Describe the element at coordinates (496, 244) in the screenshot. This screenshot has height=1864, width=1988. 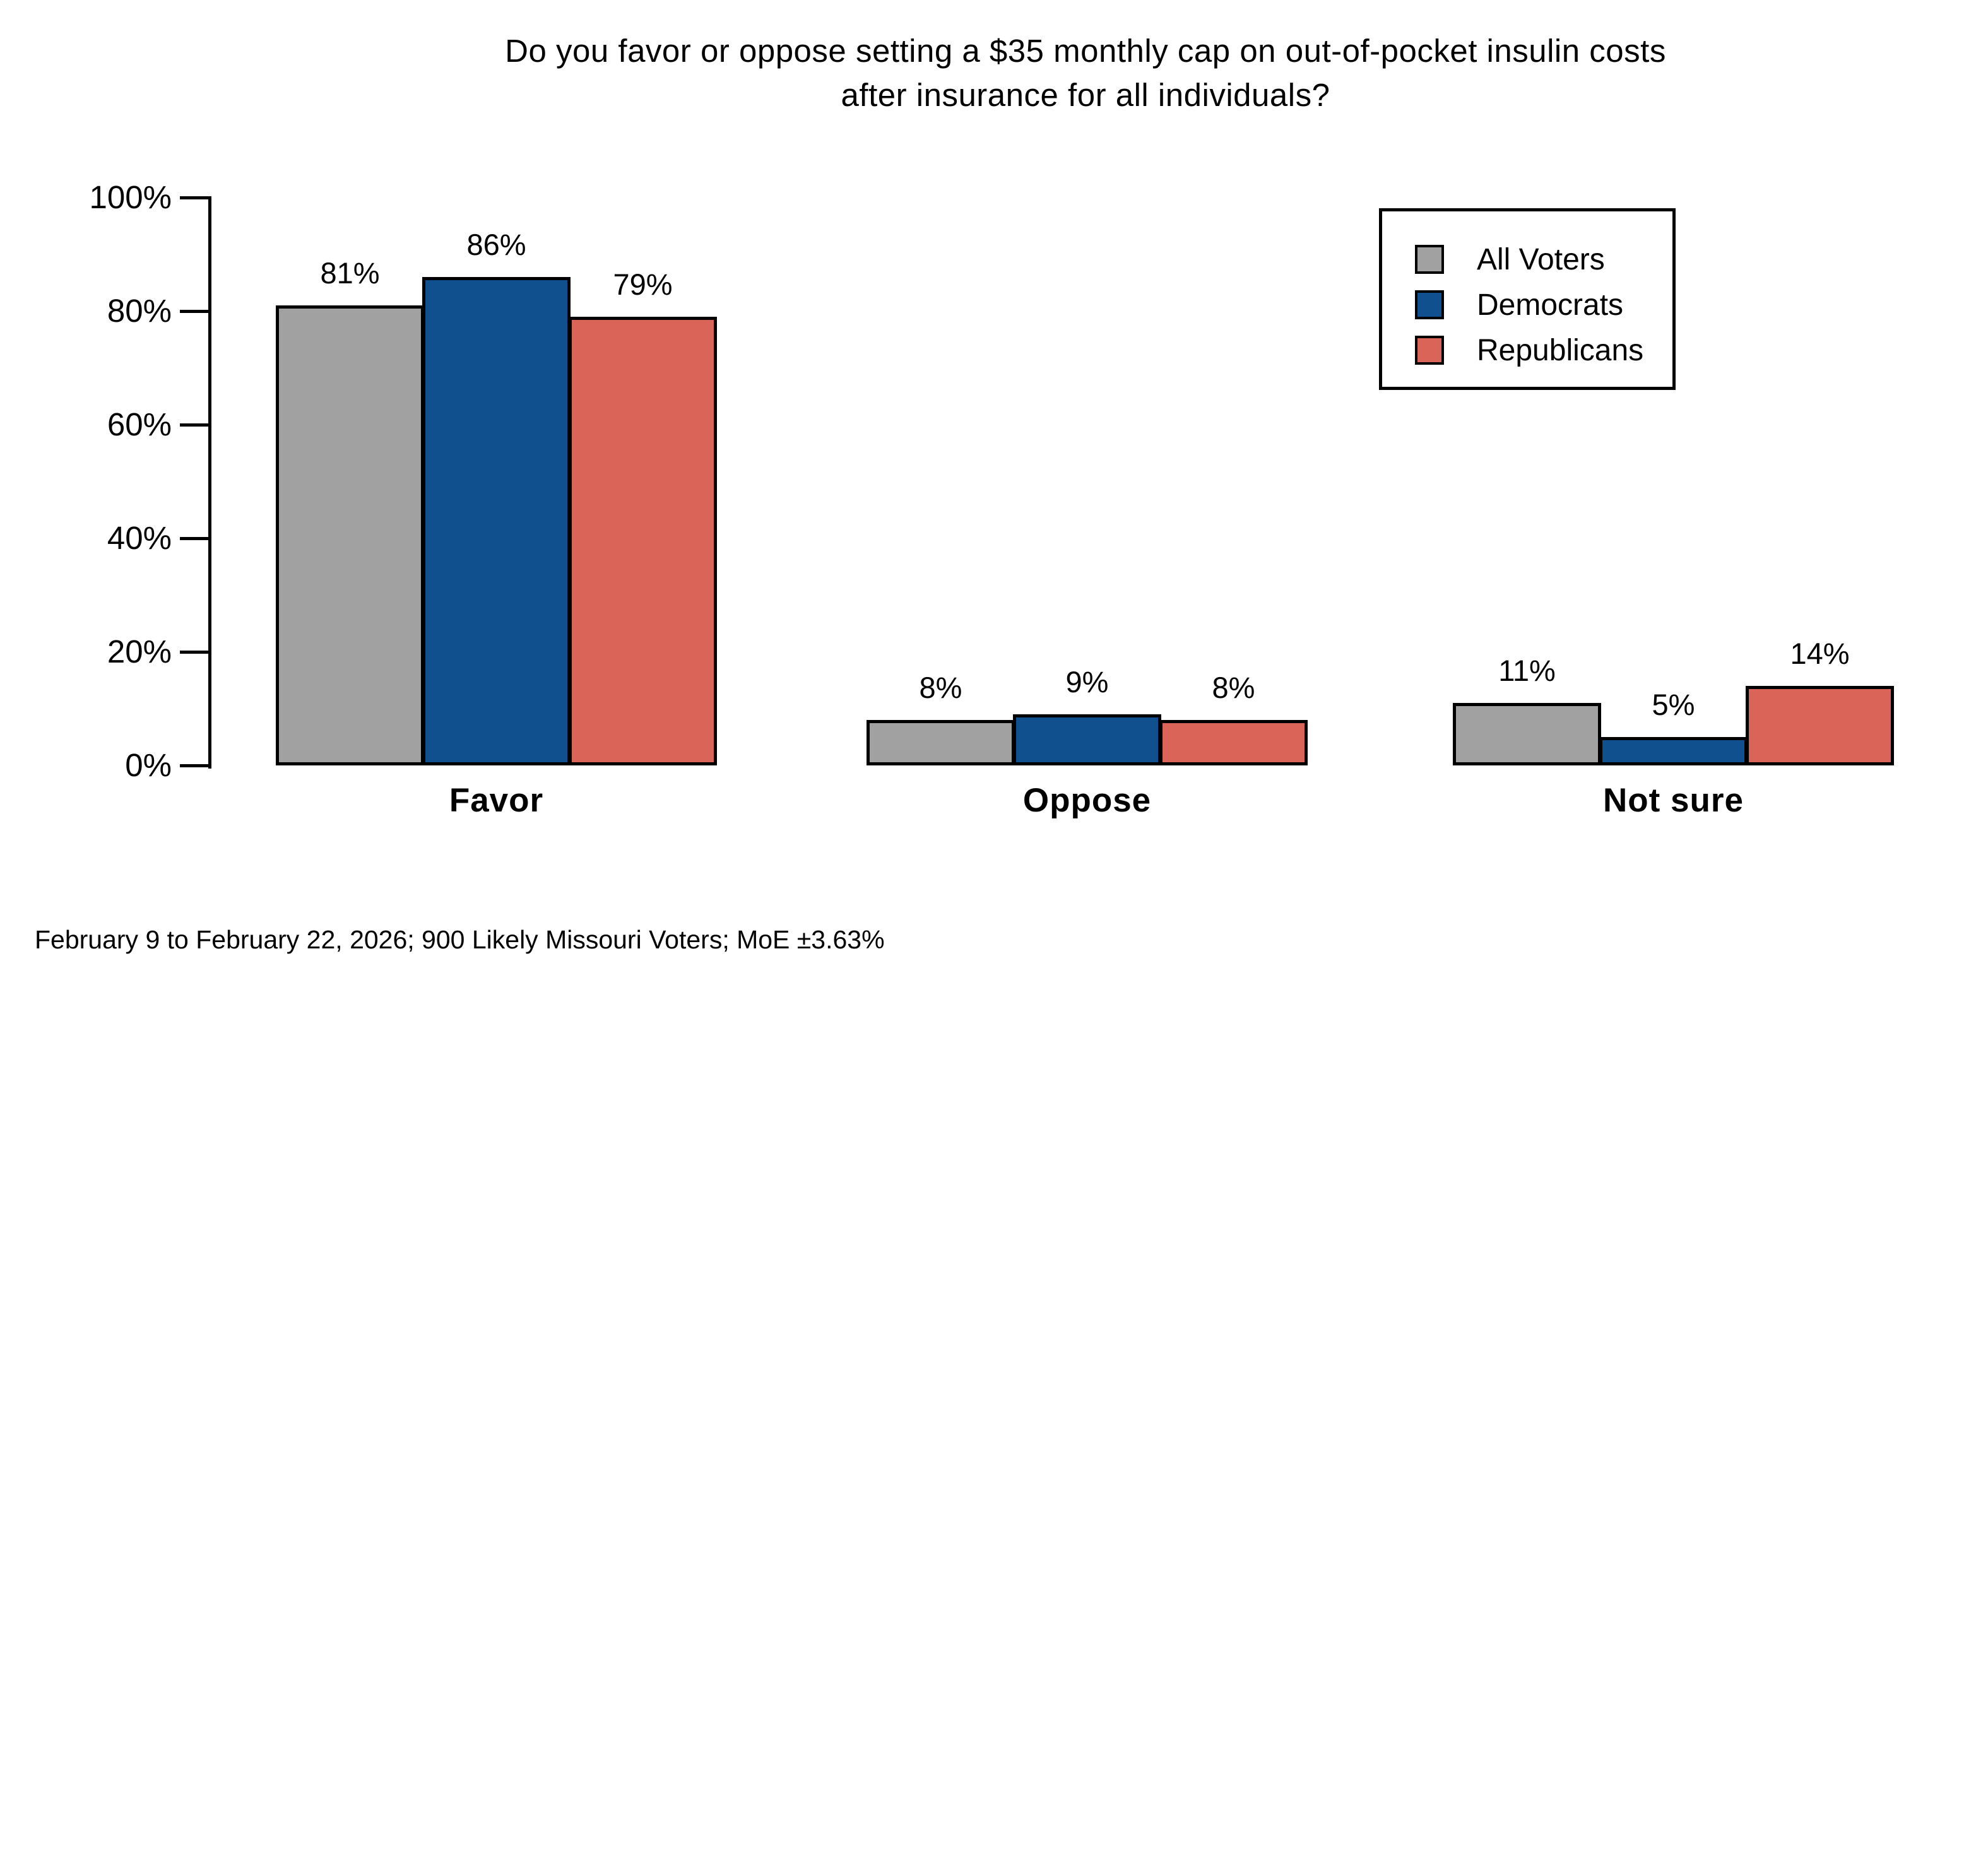
I see `value-label-favor-democrats: 86%` at that location.